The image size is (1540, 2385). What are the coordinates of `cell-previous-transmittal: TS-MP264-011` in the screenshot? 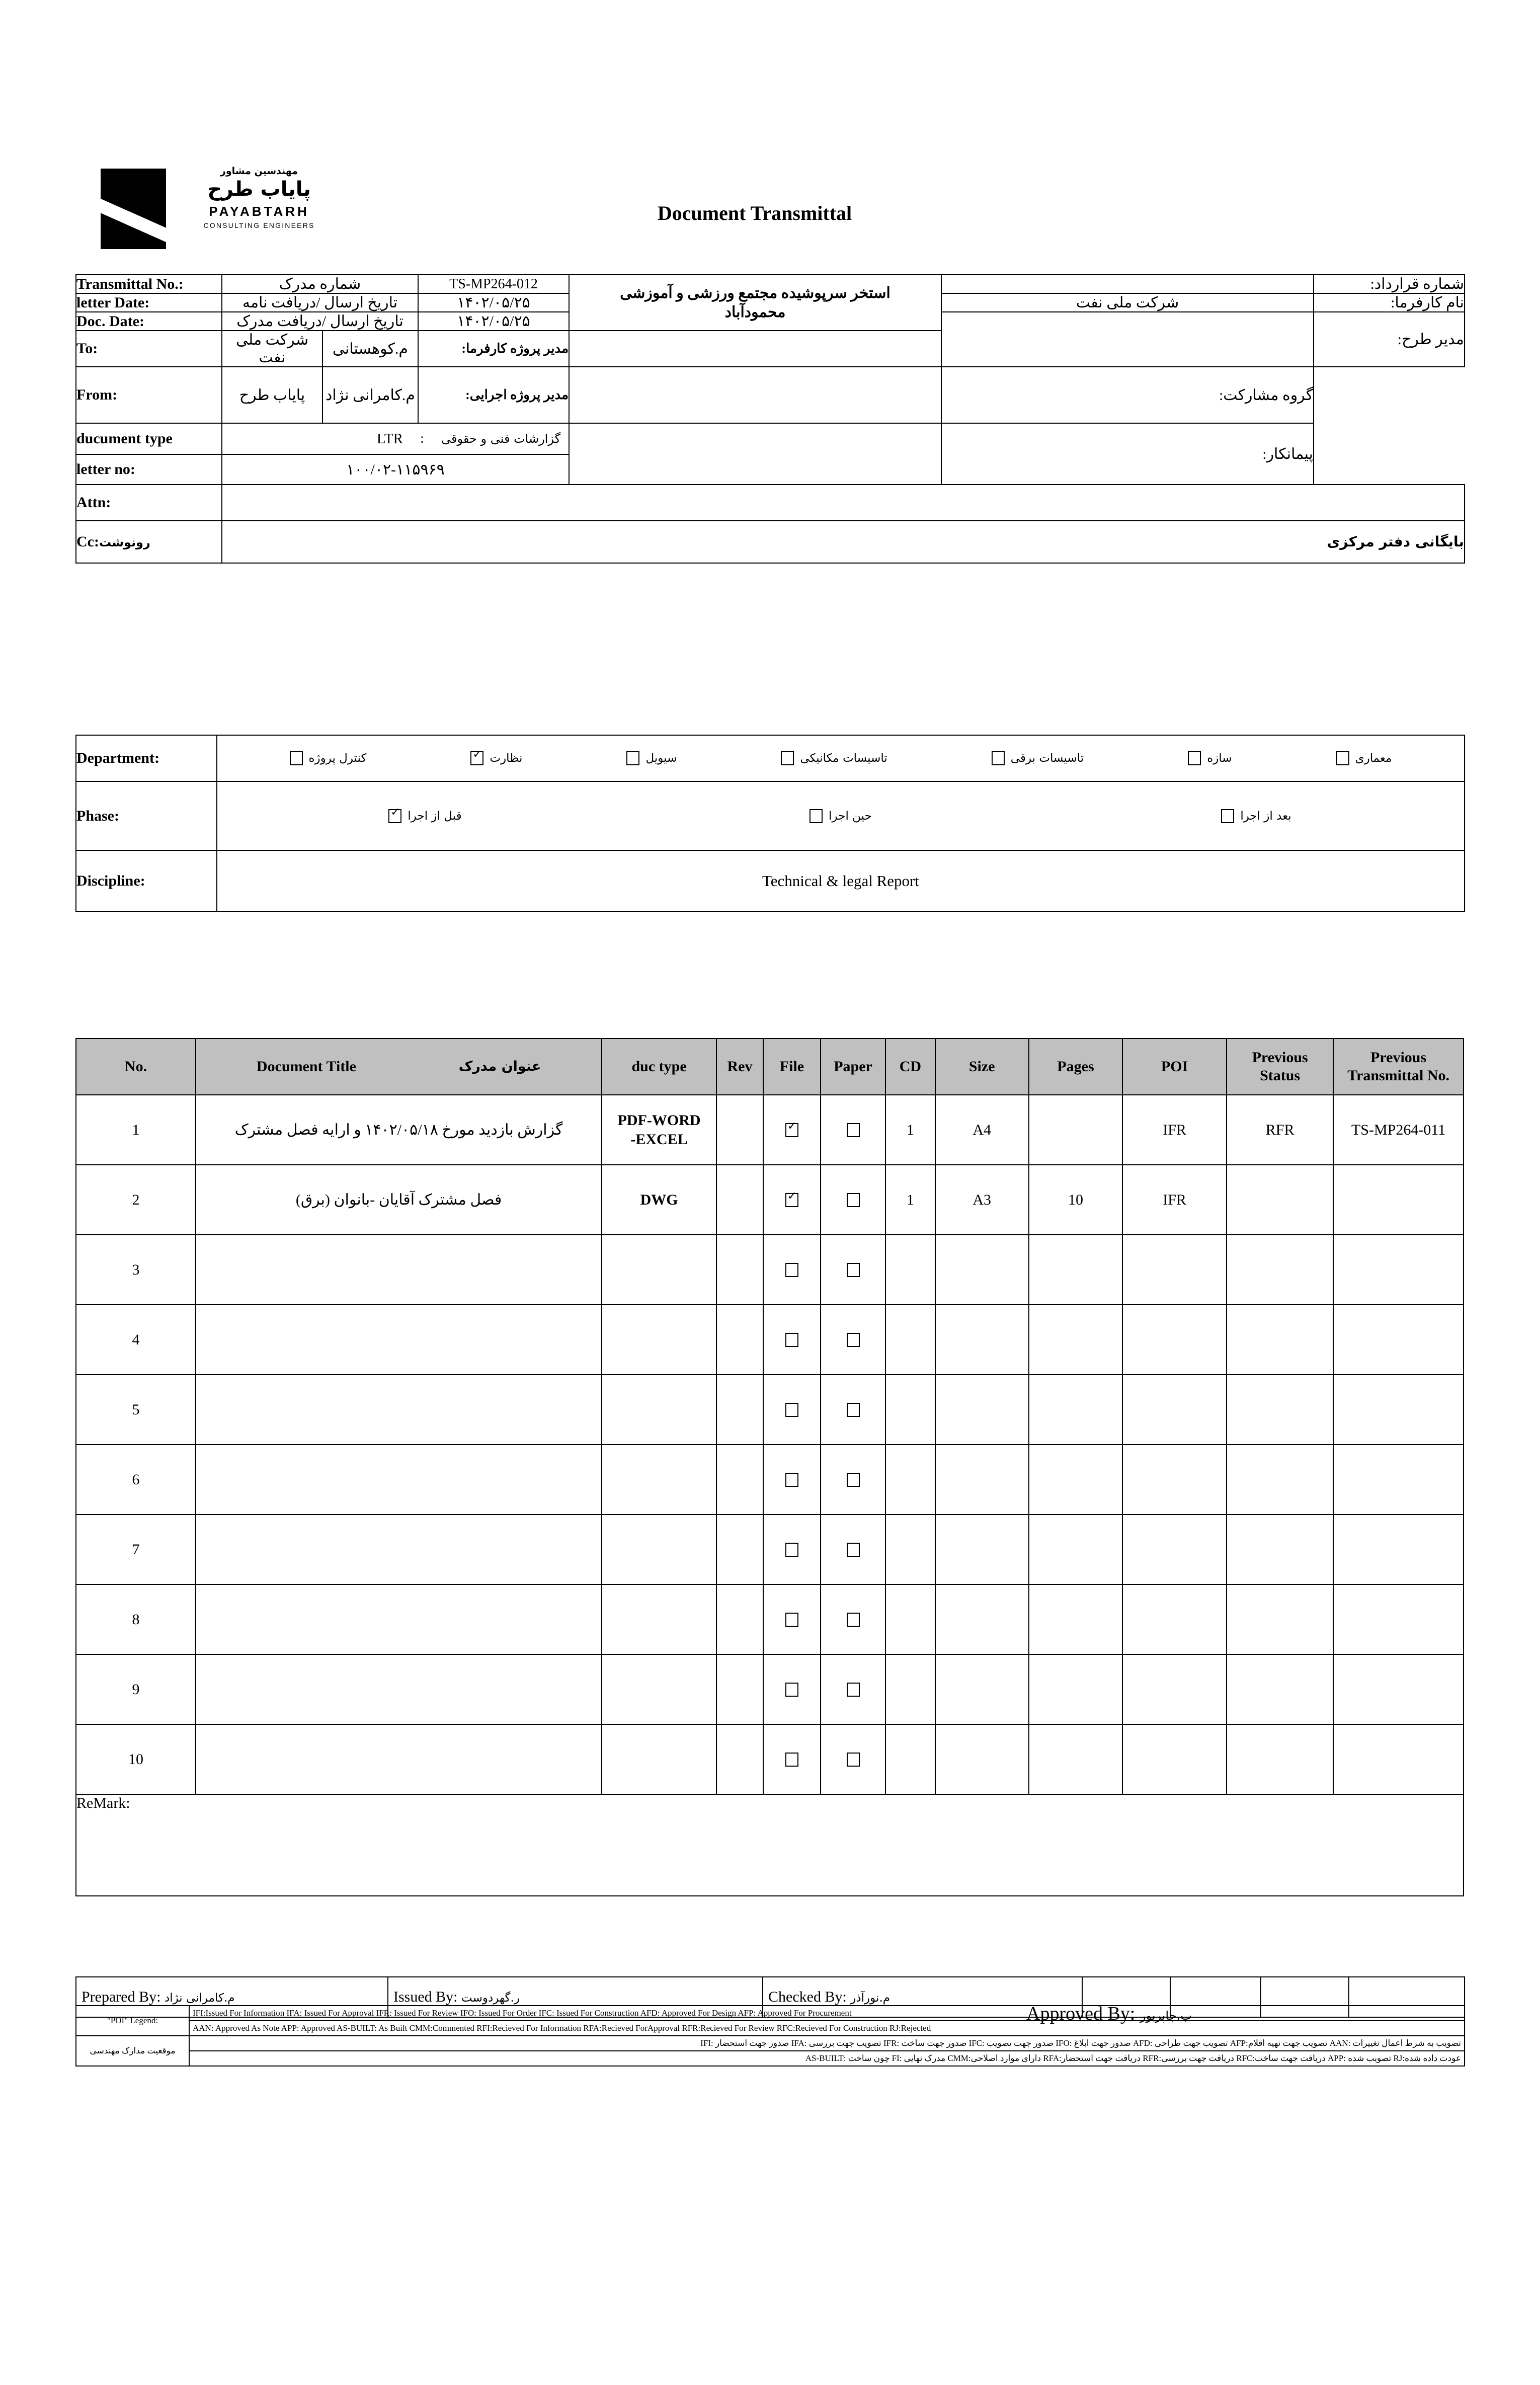 It's located at (1398, 1129).